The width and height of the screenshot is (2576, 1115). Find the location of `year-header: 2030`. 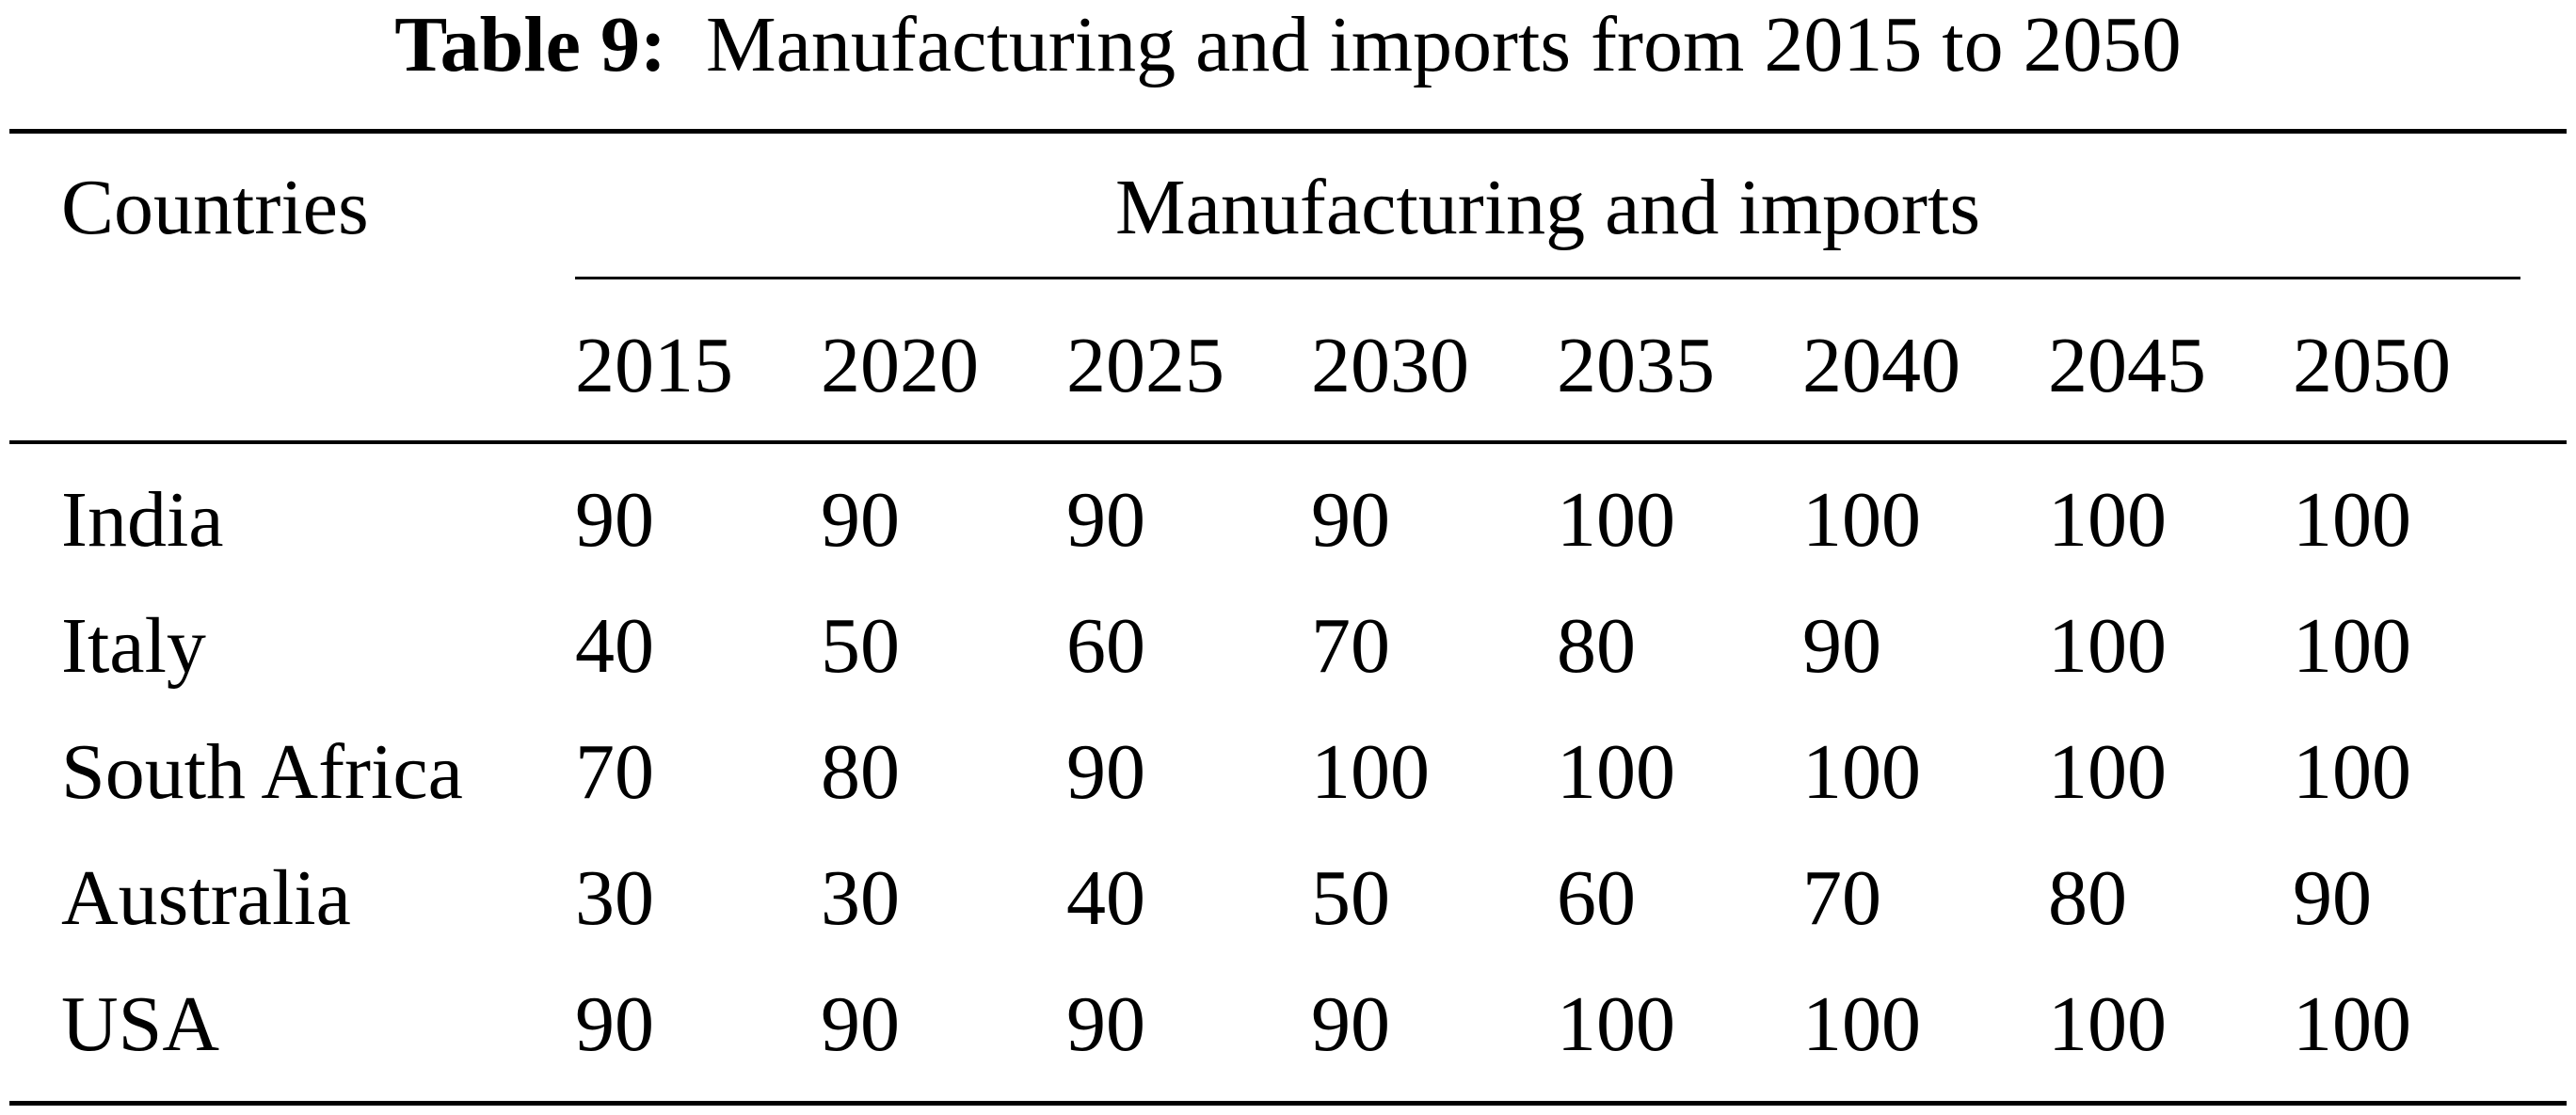

year-header: 2030 is located at coordinates (1390, 365).